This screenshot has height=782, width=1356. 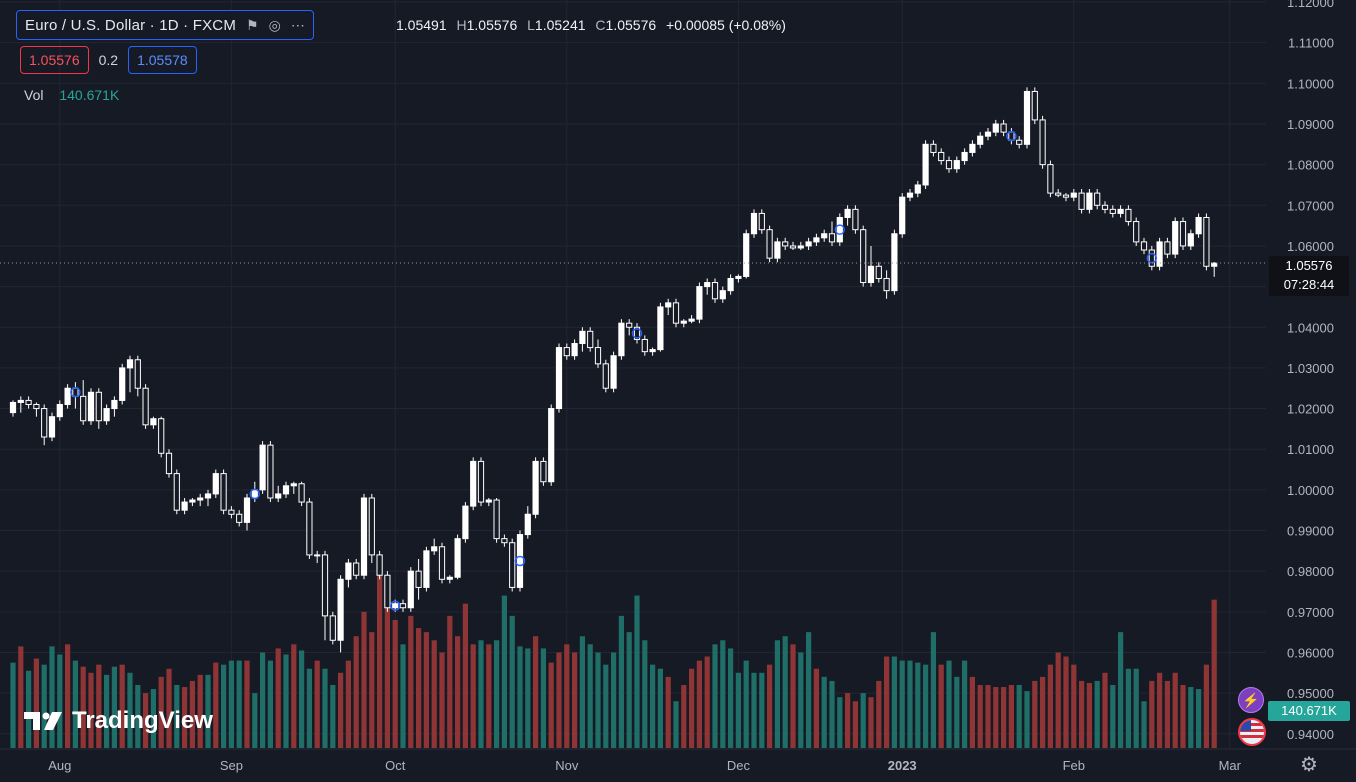 I want to click on price-tick-label: 1.06000, so click(x=1310, y=246).